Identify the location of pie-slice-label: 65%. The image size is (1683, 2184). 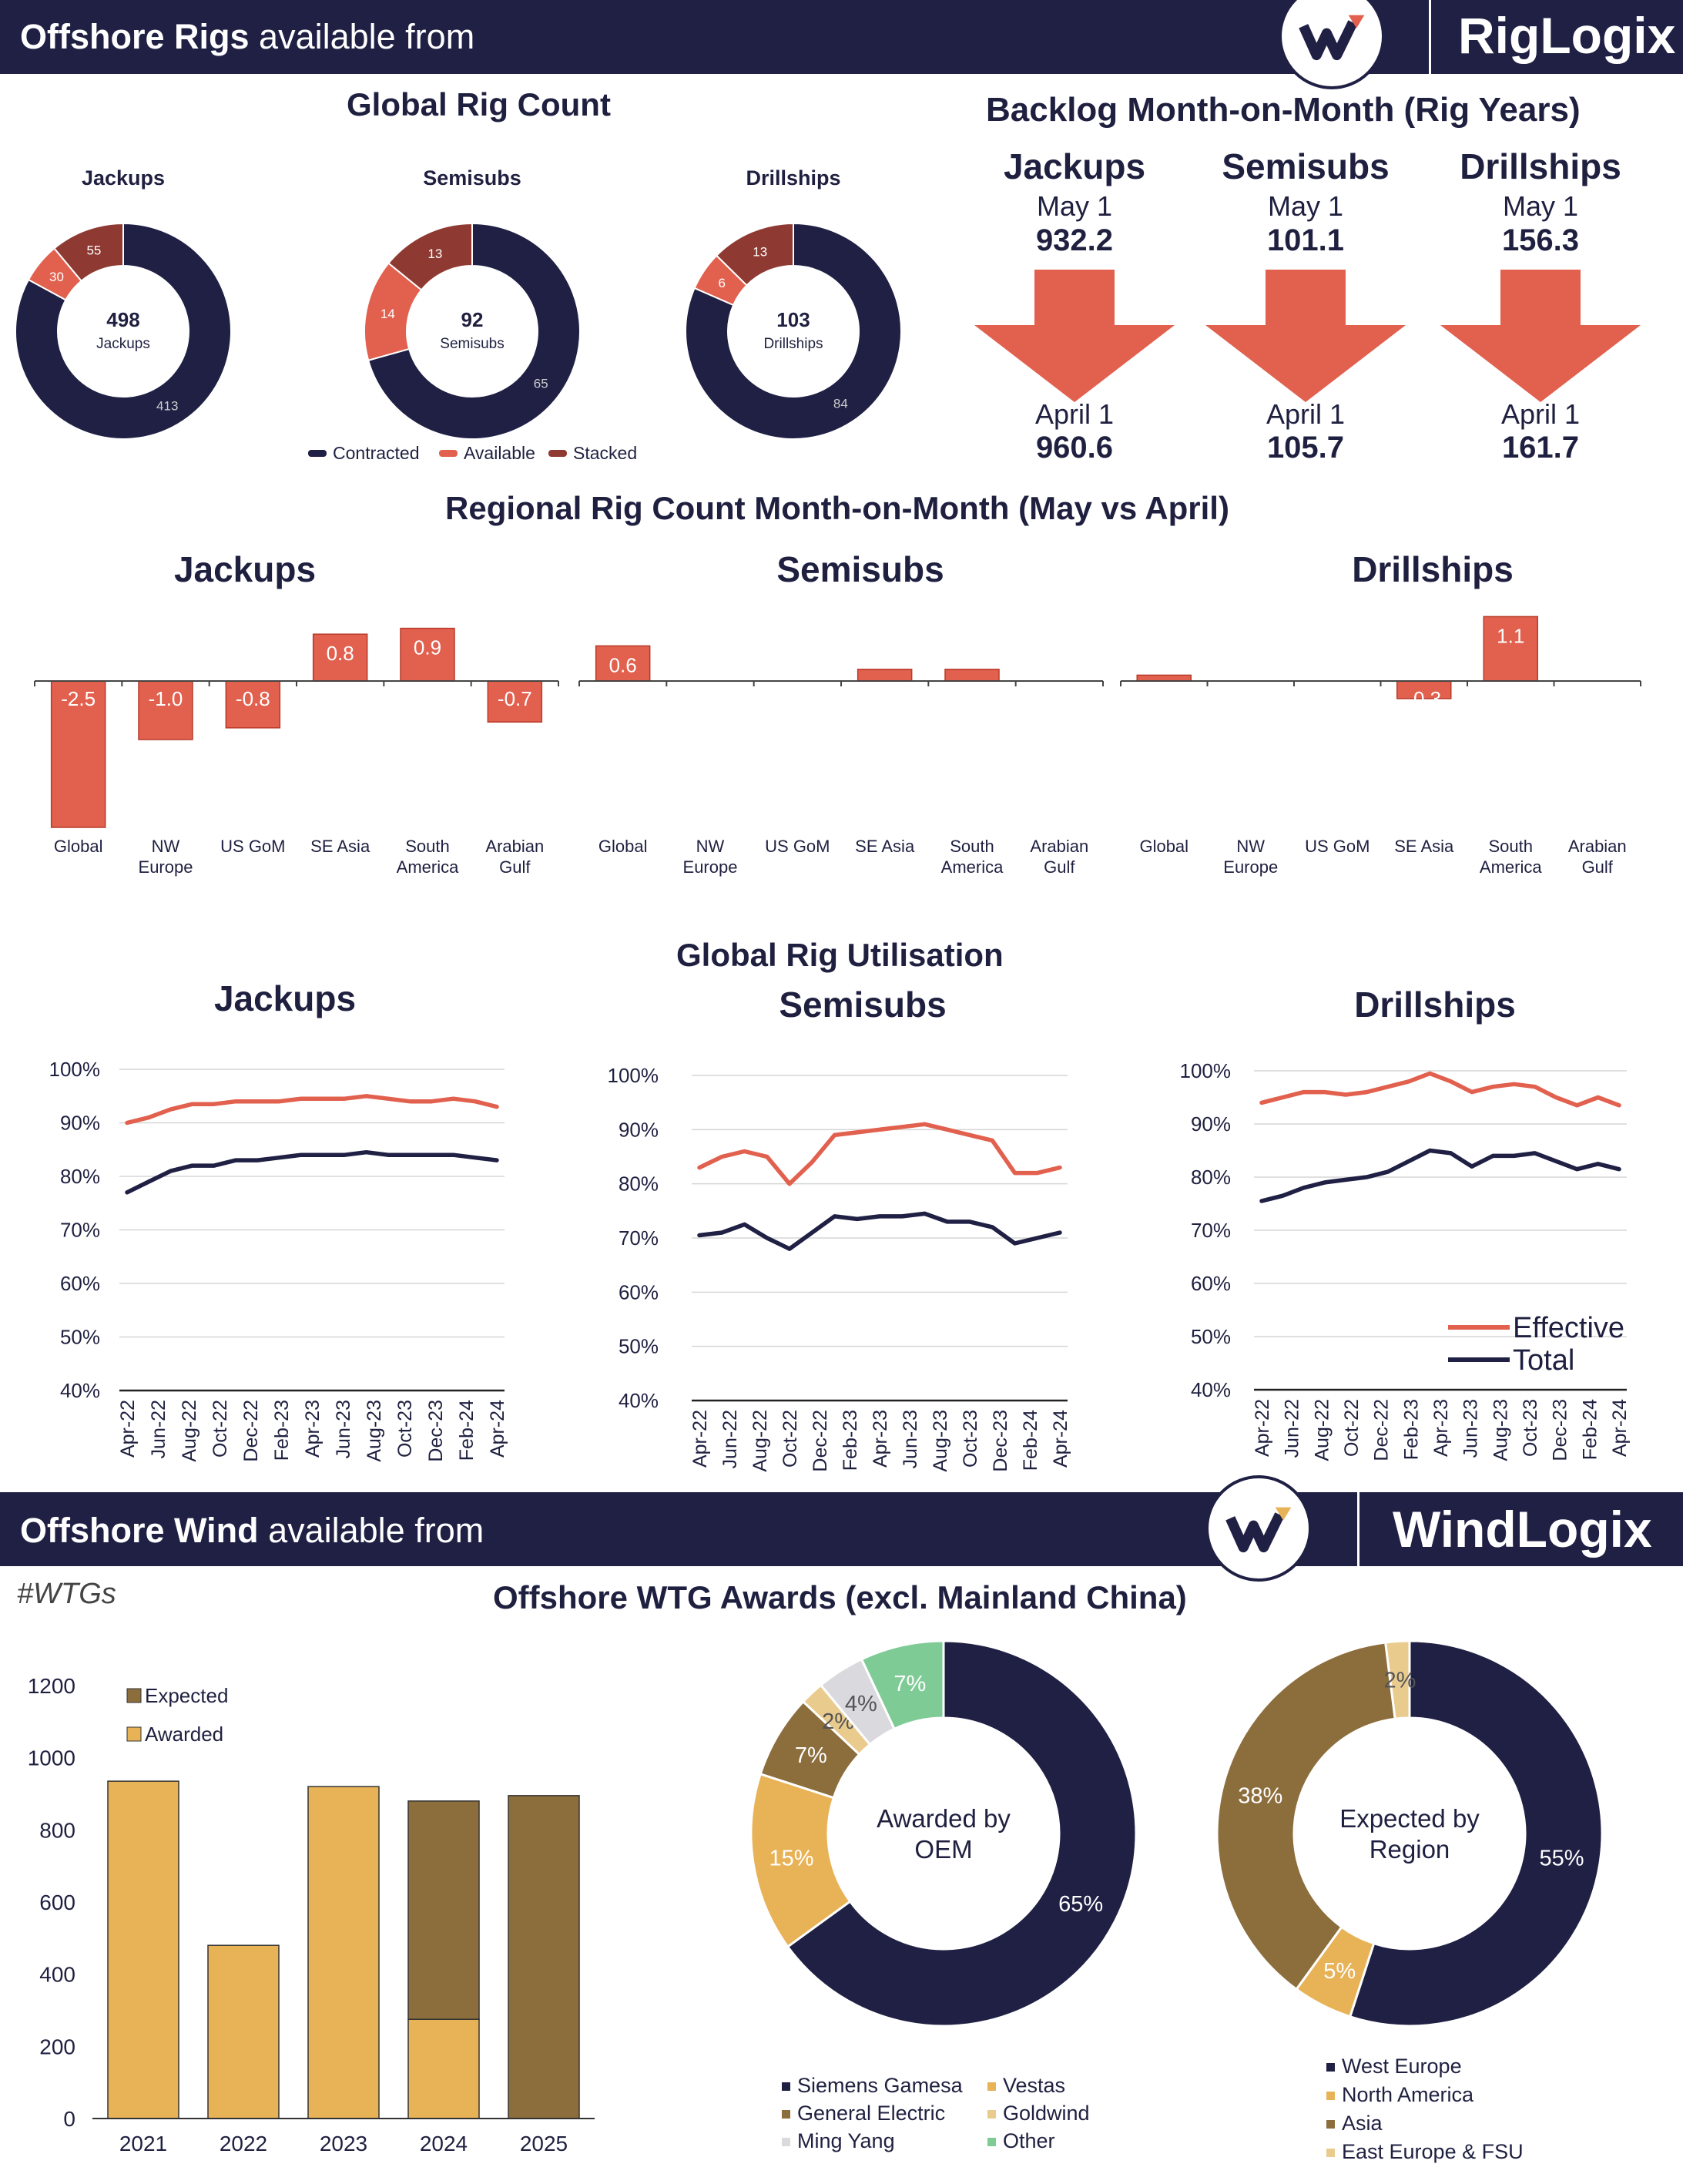
(1080, 1904).